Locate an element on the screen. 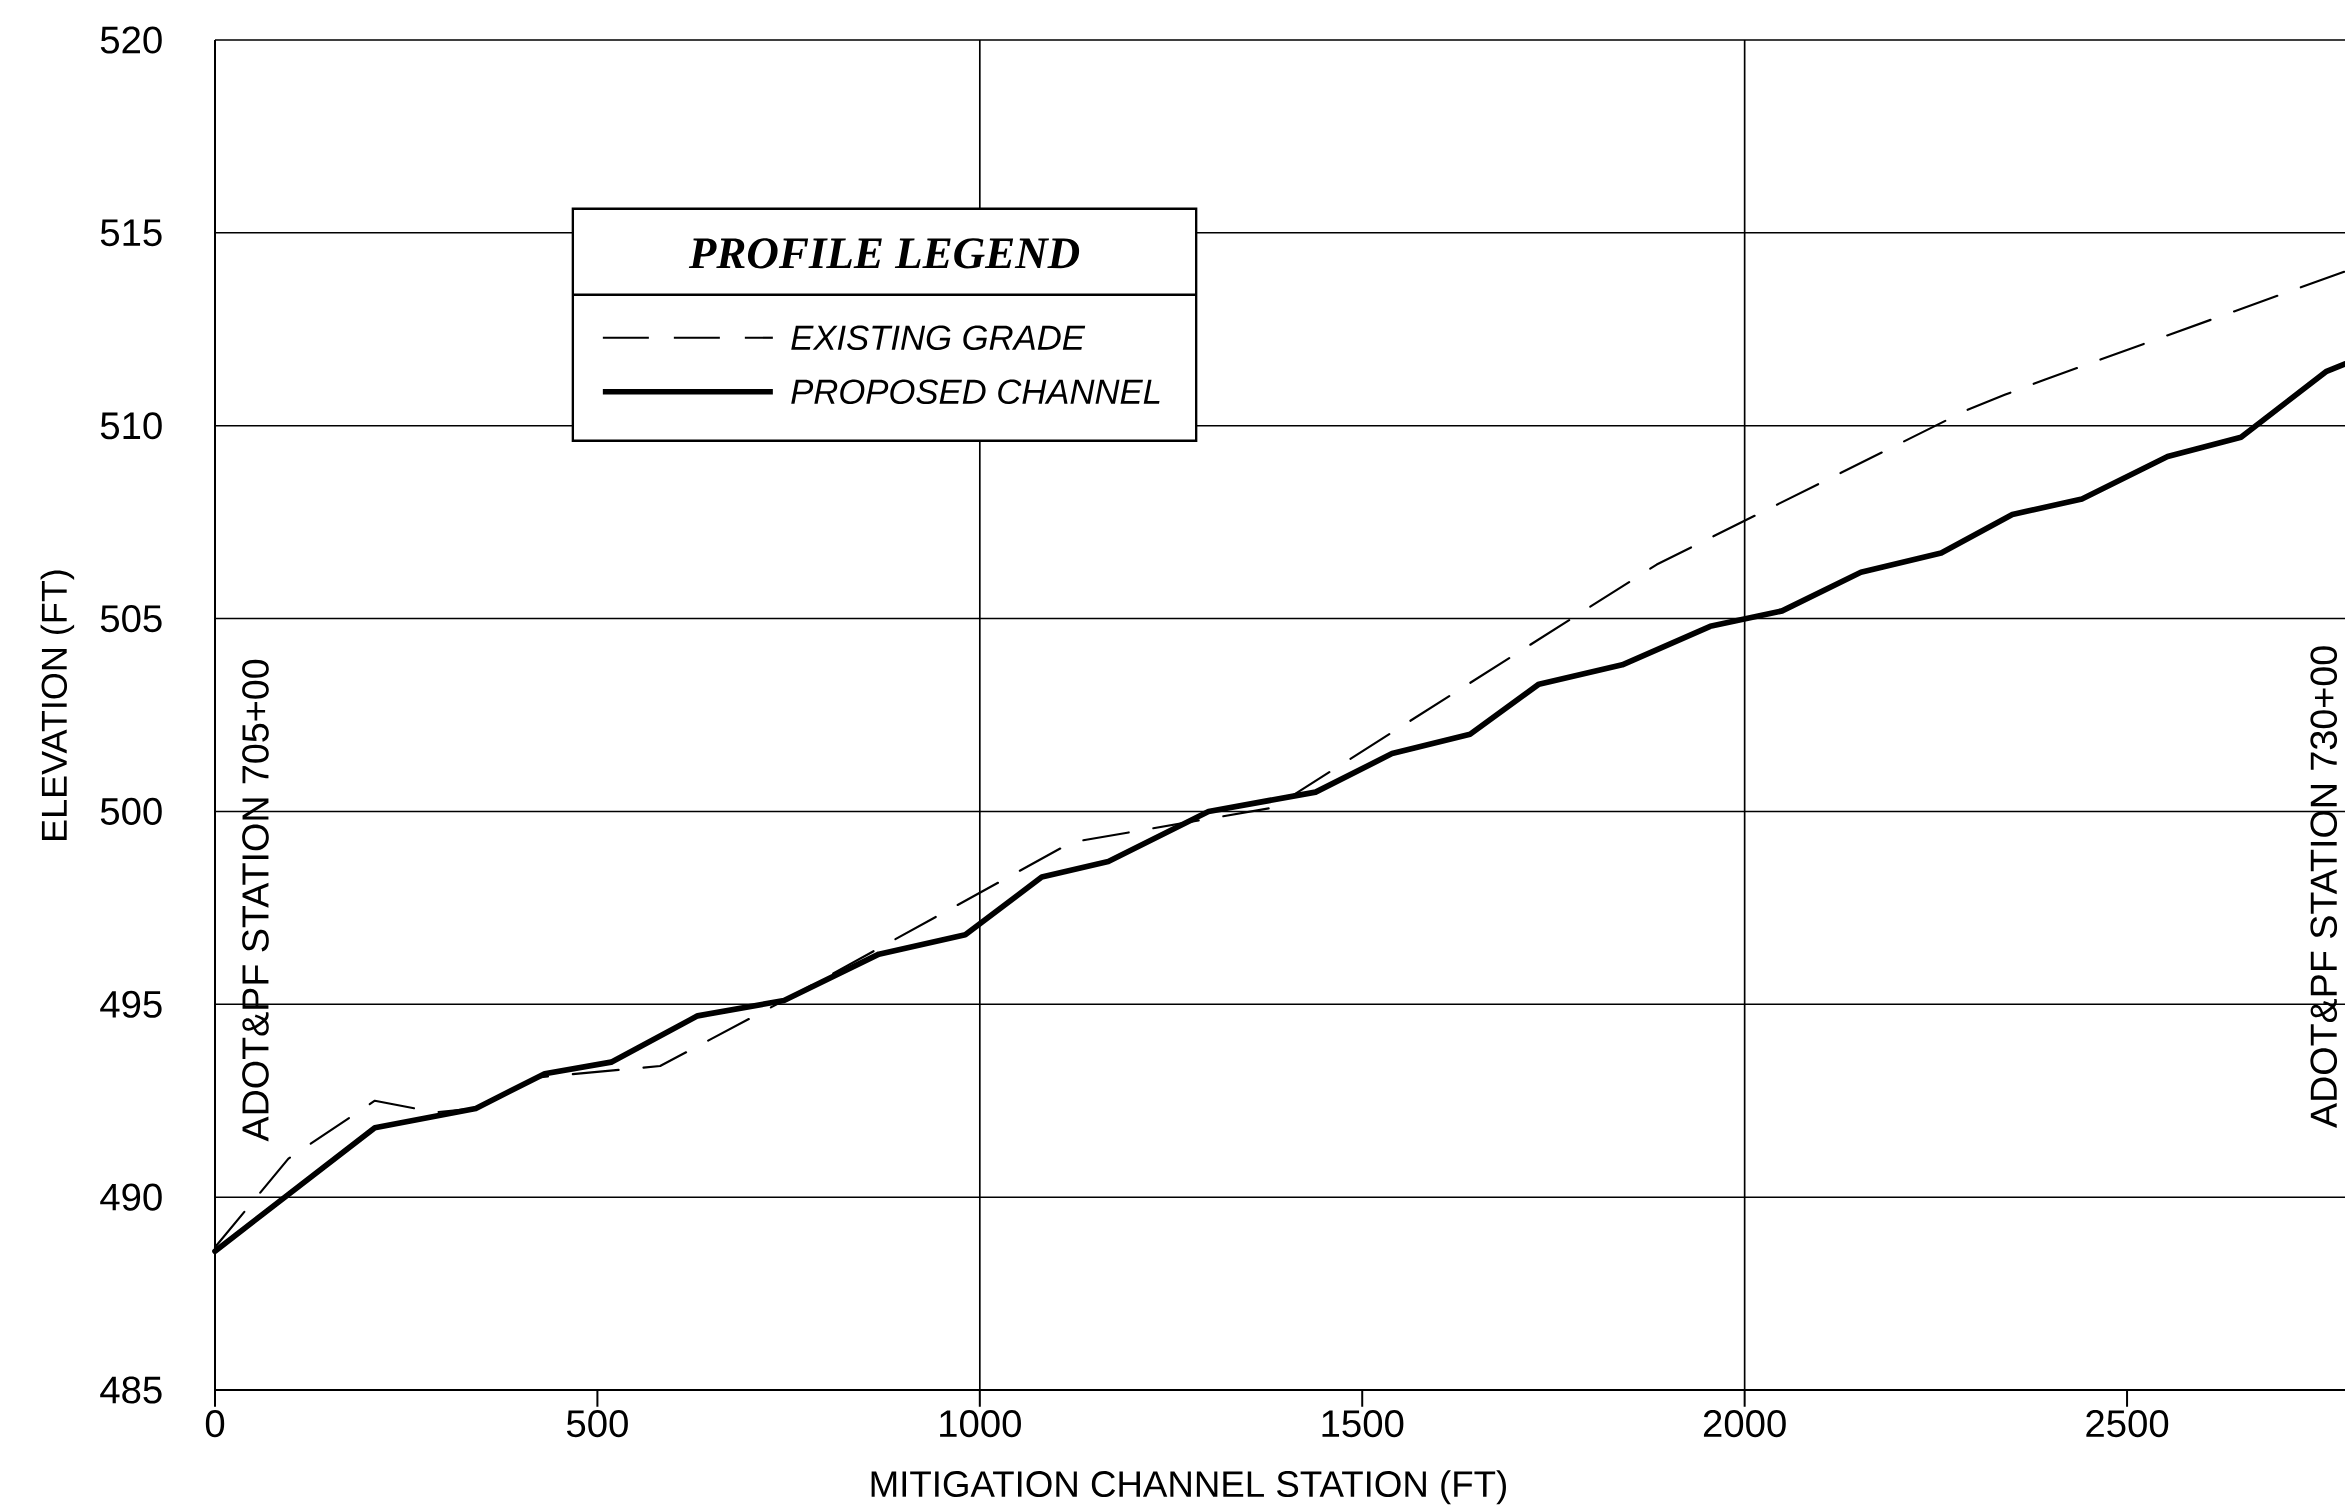 The width and height of the screenshot is (2345, 1510). y-tick-label: 490 is located at coordinates (131, 1197).